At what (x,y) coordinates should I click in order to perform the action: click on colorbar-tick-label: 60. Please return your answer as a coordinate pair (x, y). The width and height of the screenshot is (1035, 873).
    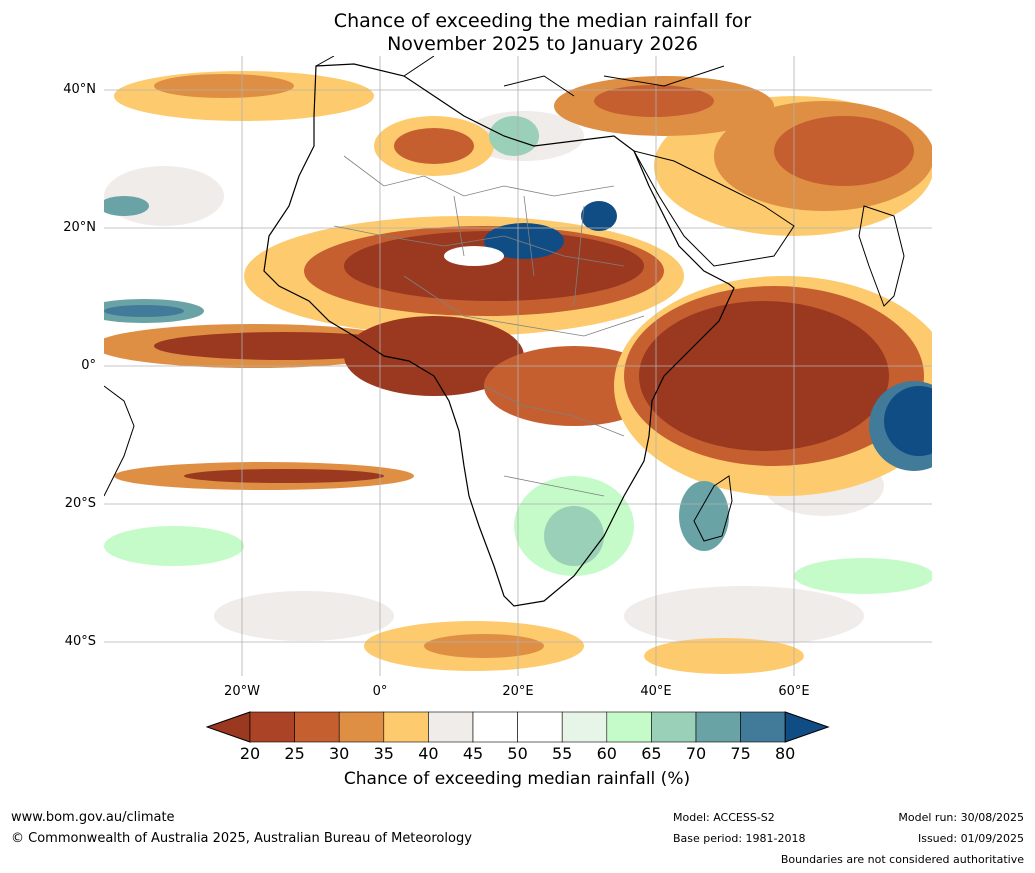
    Looking at the image, I should click on (606, 753).